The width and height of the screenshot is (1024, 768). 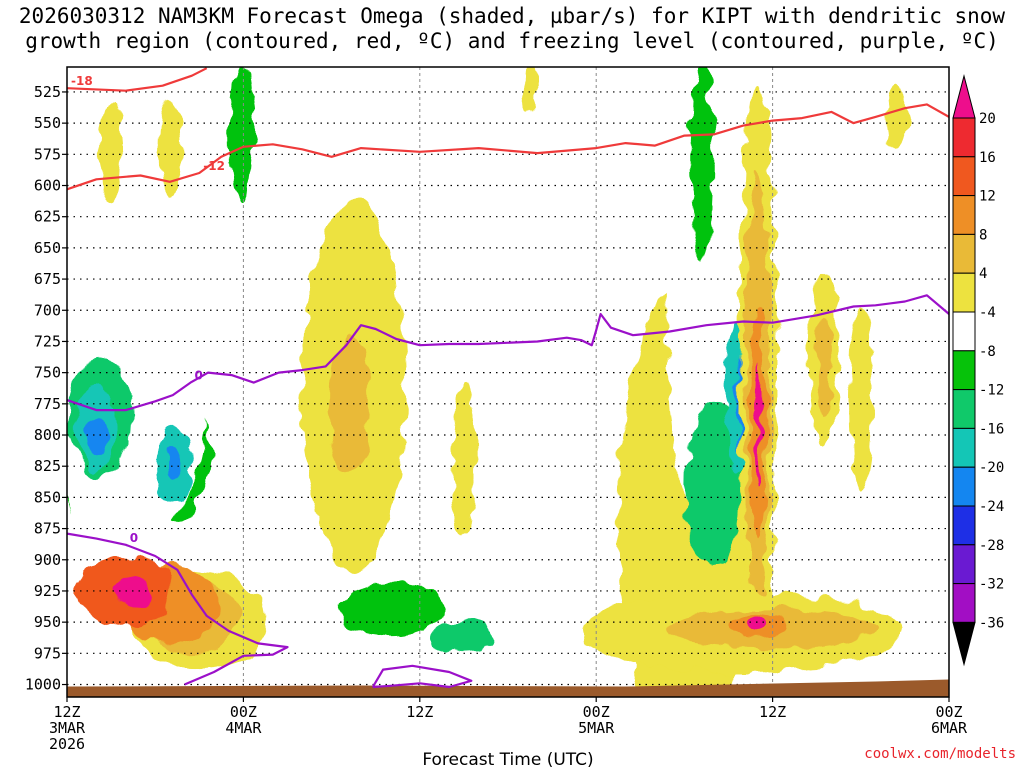 What do you see at coordinates (47, 373) in the screenshot?
I see `y-tick-label-750: 750` at bounding box center [47, 373].